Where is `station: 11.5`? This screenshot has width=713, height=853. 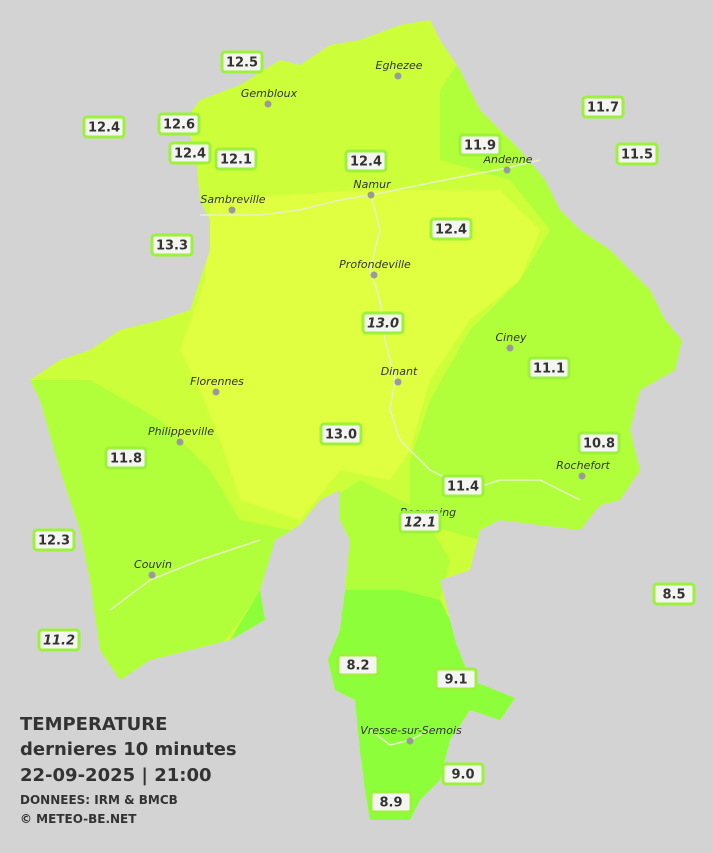
station: 11.5 is located at coordinates (637, 154).